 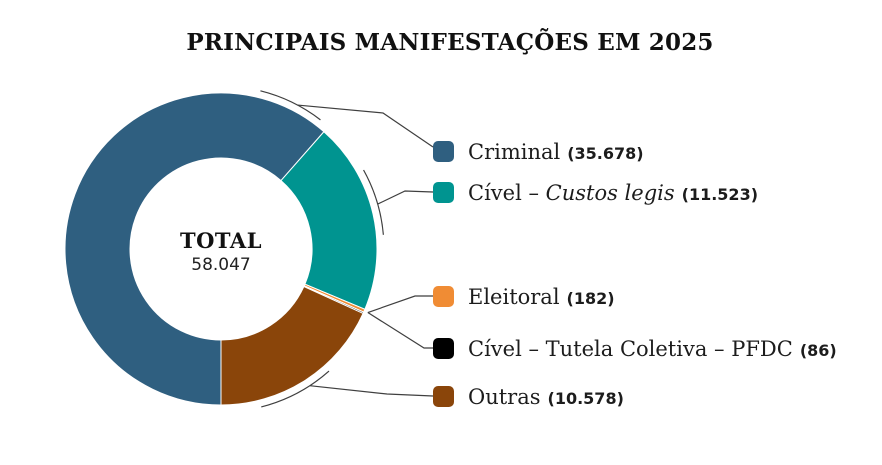 I want to click on chart-title: PRINCIPAIS MANIFESTAÇÕES EM 2025, so click(x=450, y=42).